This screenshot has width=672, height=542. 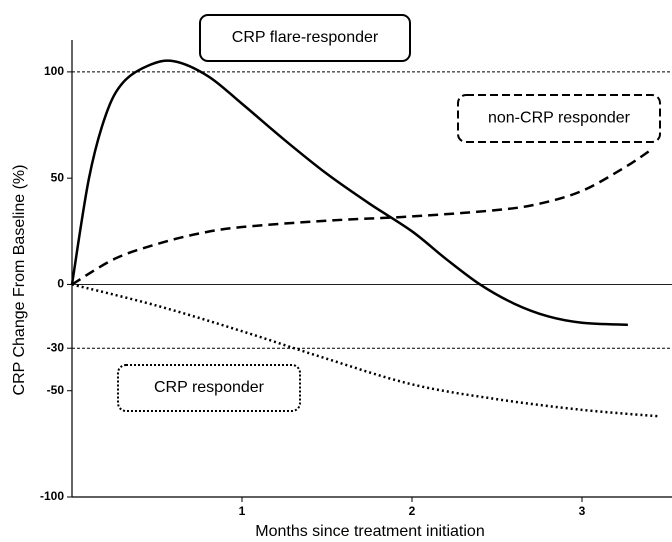 What do you see at coordinates (412, 511) in the screenshot?
I see `x-tick-label: 2` at bounding box center [412, 511].